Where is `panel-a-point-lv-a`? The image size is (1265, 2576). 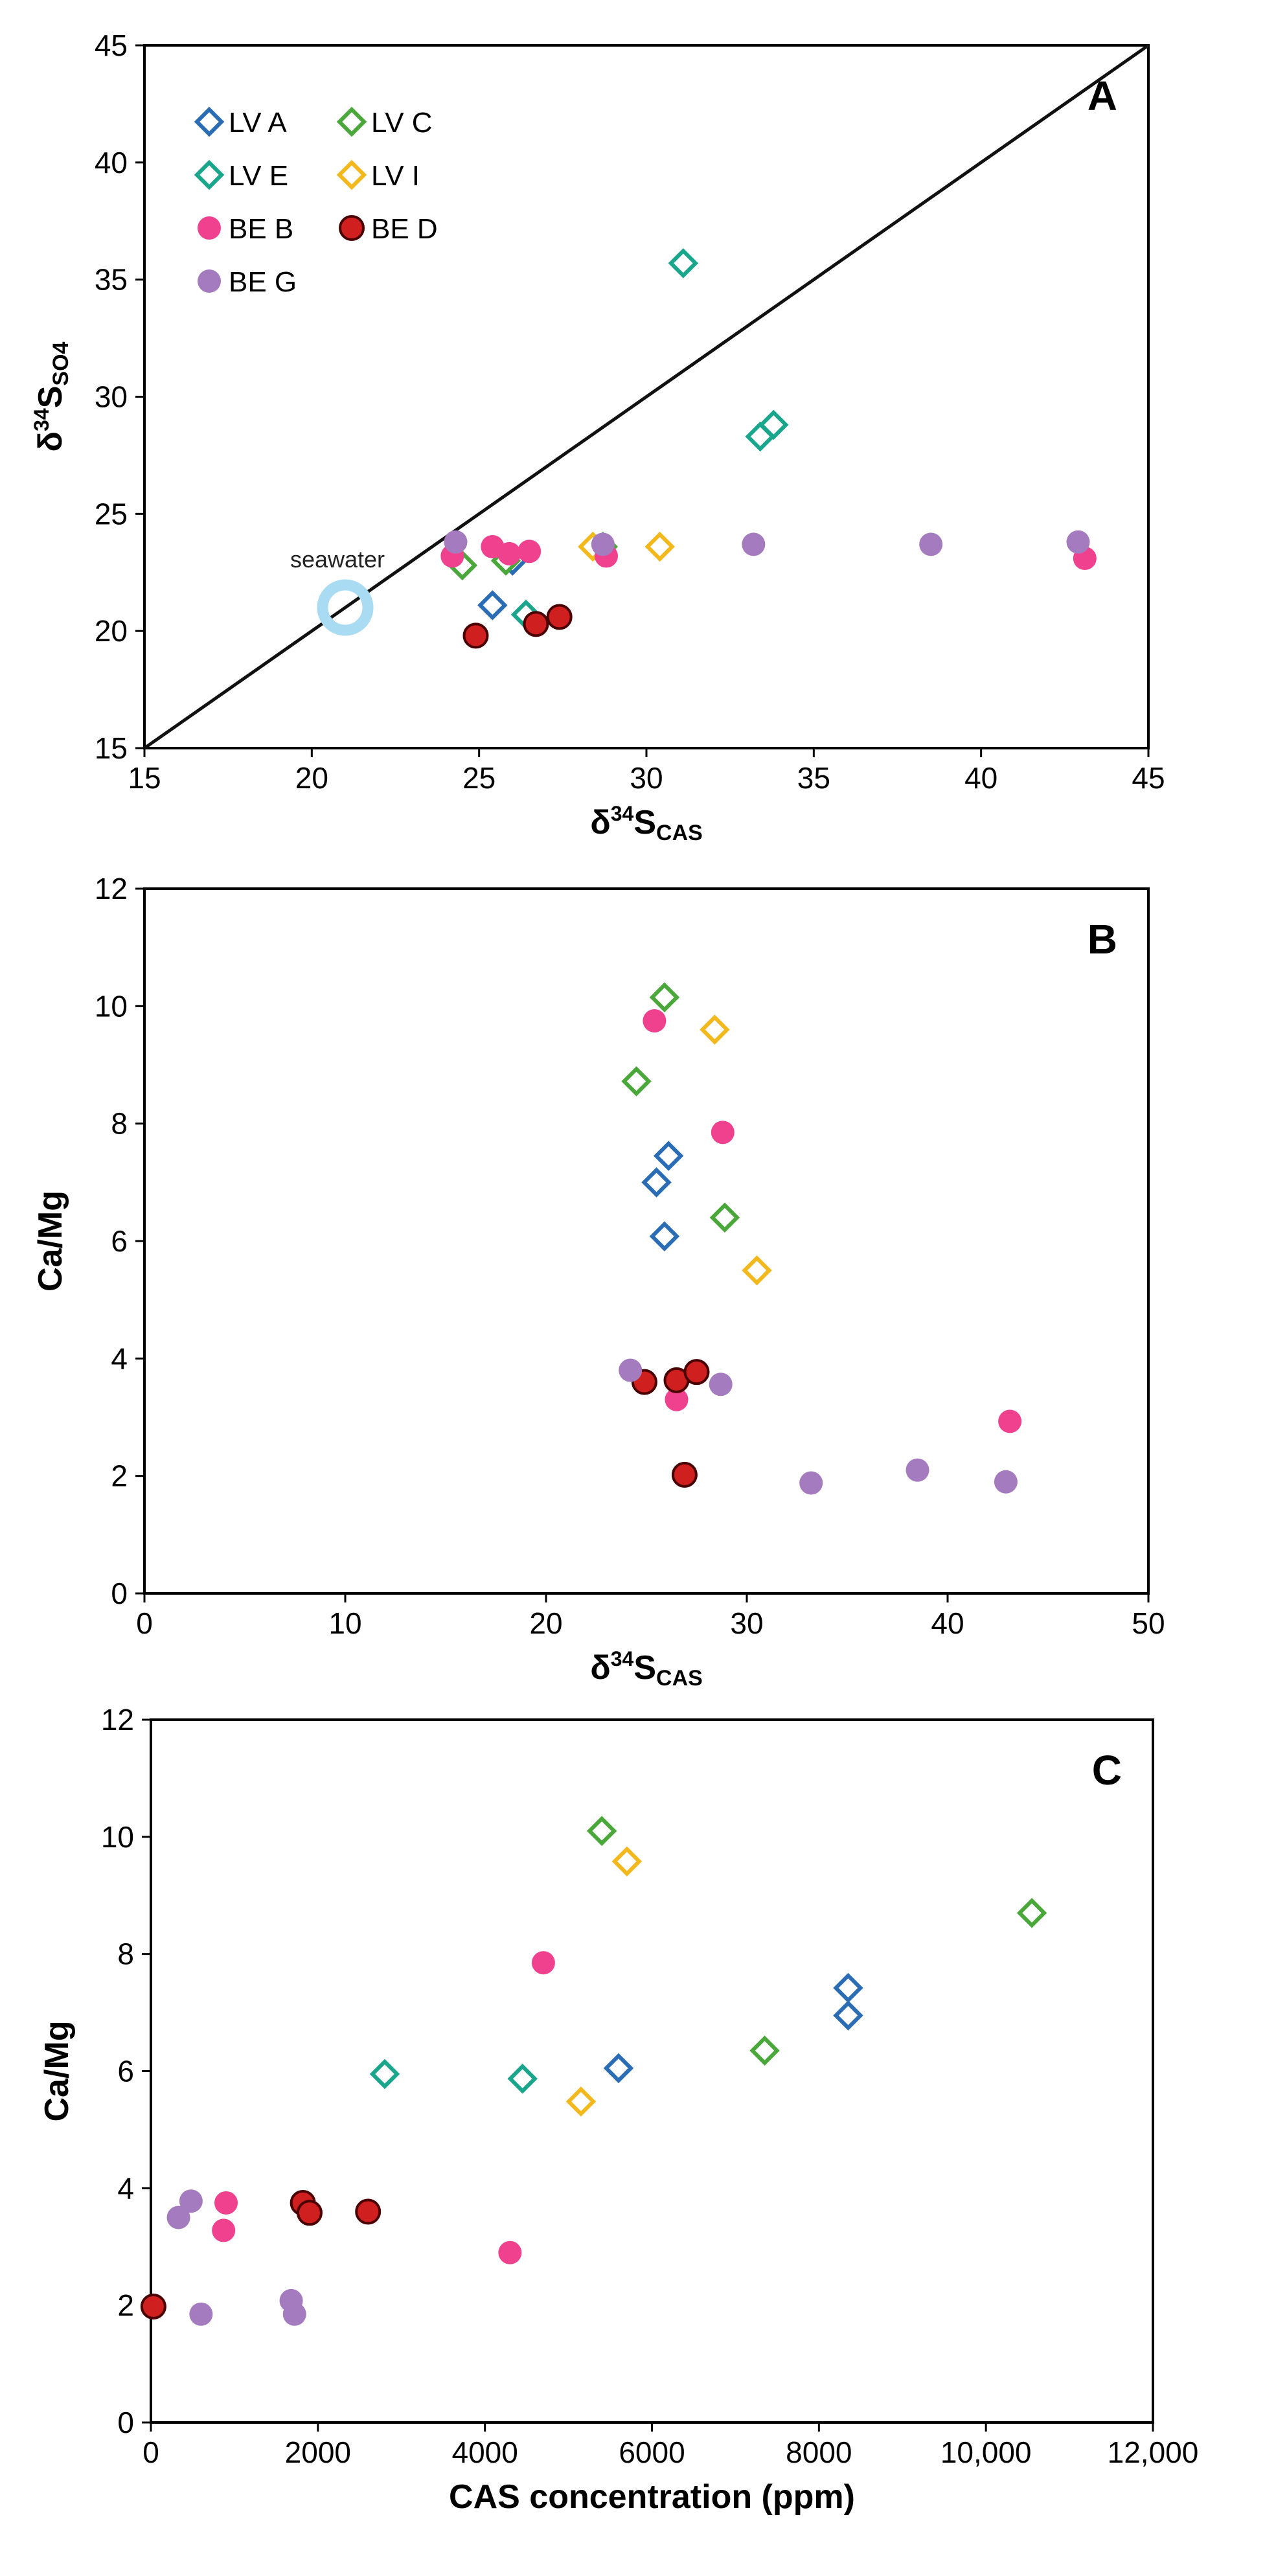 panel-a-point-lv-a is located at coordinates (492, 605).